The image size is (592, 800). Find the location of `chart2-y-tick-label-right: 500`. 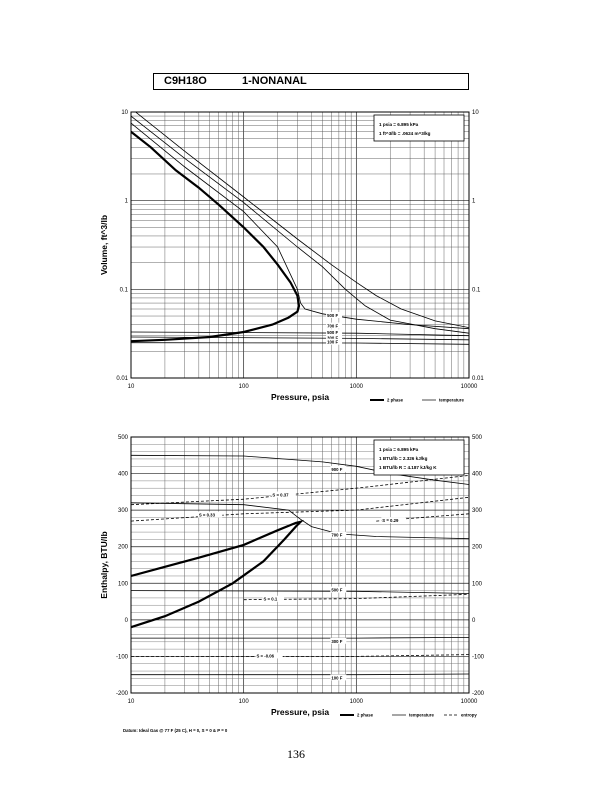

chart2-y-tick-label-right: 500 is located at coordinates (477, 438).